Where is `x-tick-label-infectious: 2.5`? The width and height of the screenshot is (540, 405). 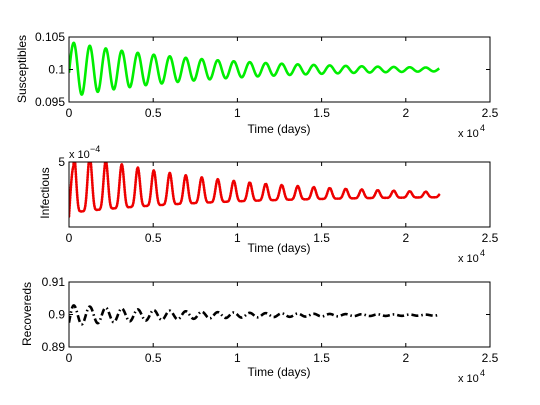 x-tick-label-infectious: 2.5 is located at coordinates (490, 238).